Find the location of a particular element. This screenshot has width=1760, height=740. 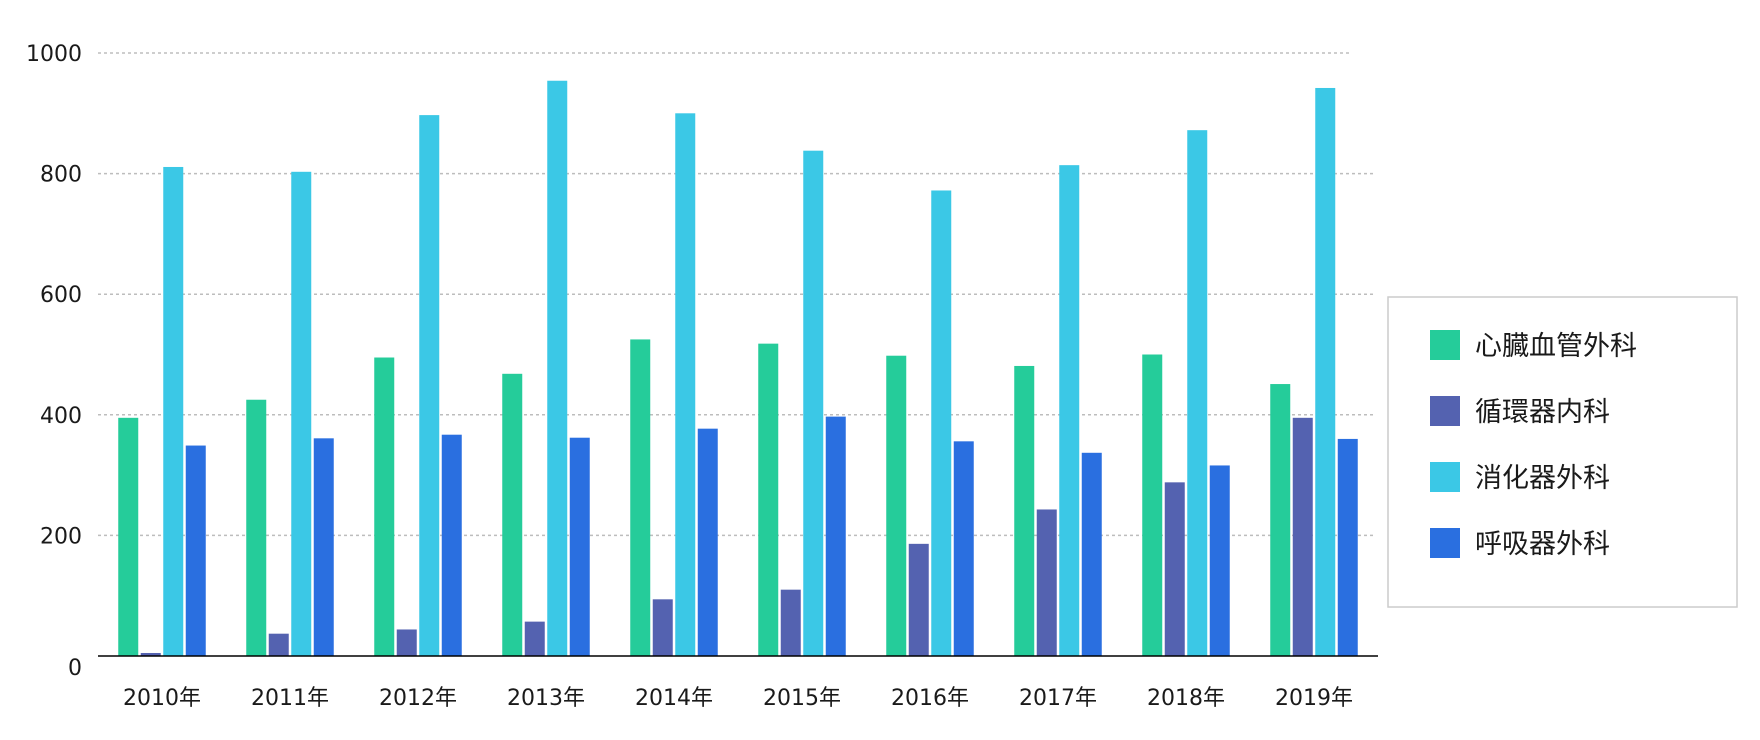

x-tick-label: 2012年 is located at coordinates (418, 698).